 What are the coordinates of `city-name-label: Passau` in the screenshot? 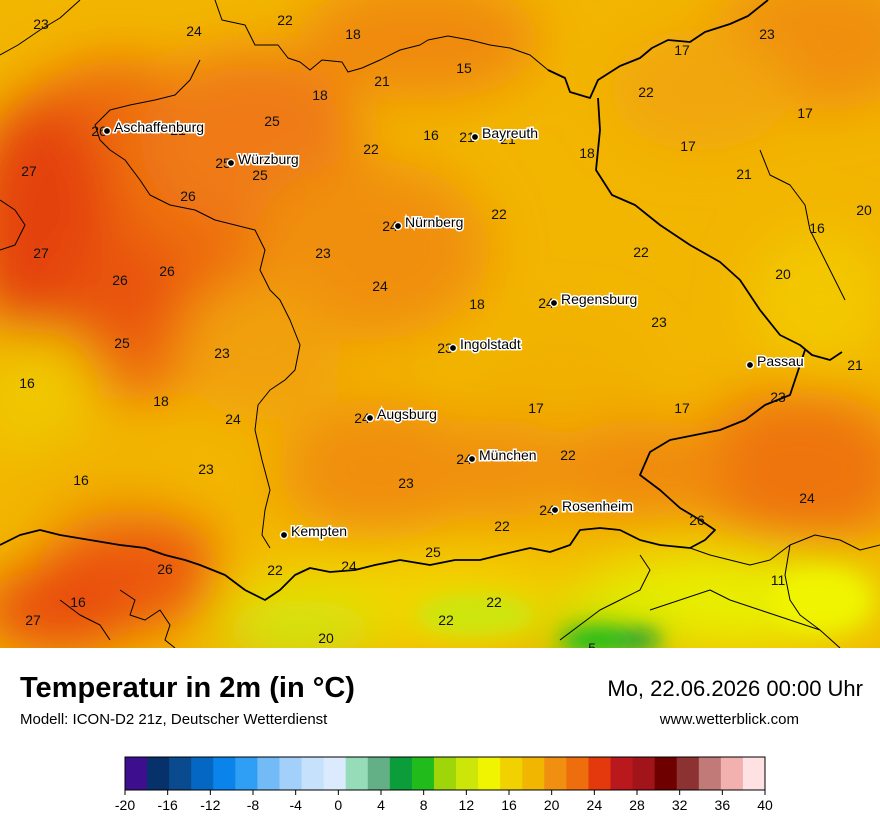 It's located at (780, 361).